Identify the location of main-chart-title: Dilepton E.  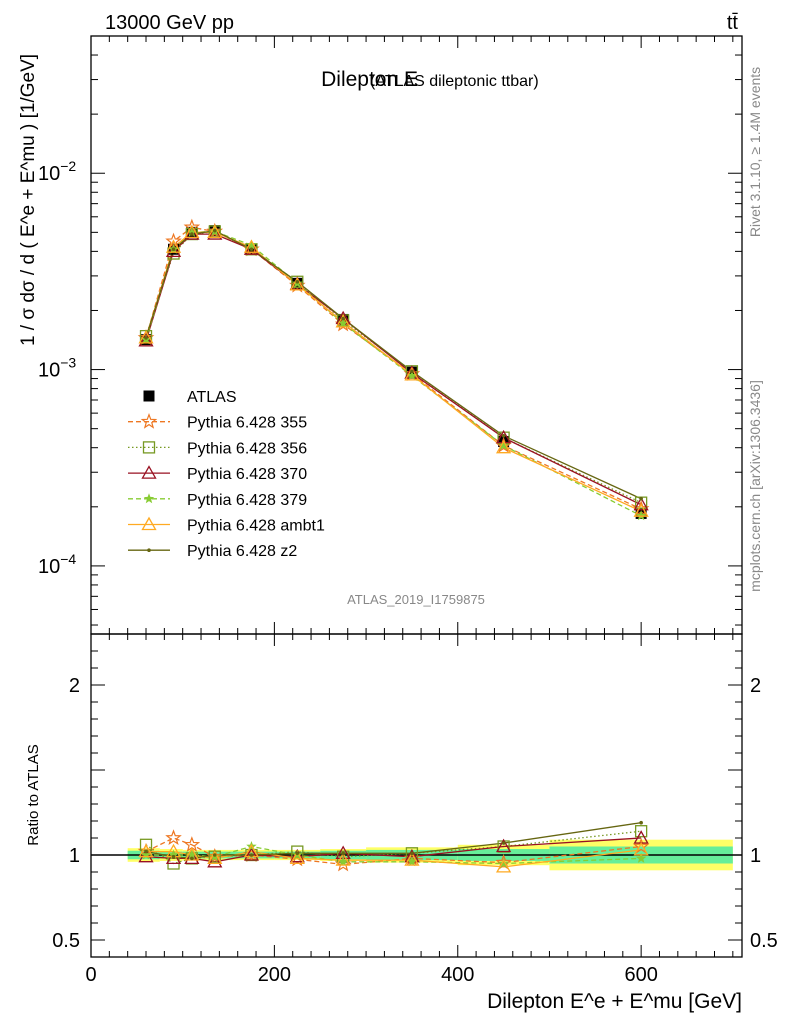
(369, 79).